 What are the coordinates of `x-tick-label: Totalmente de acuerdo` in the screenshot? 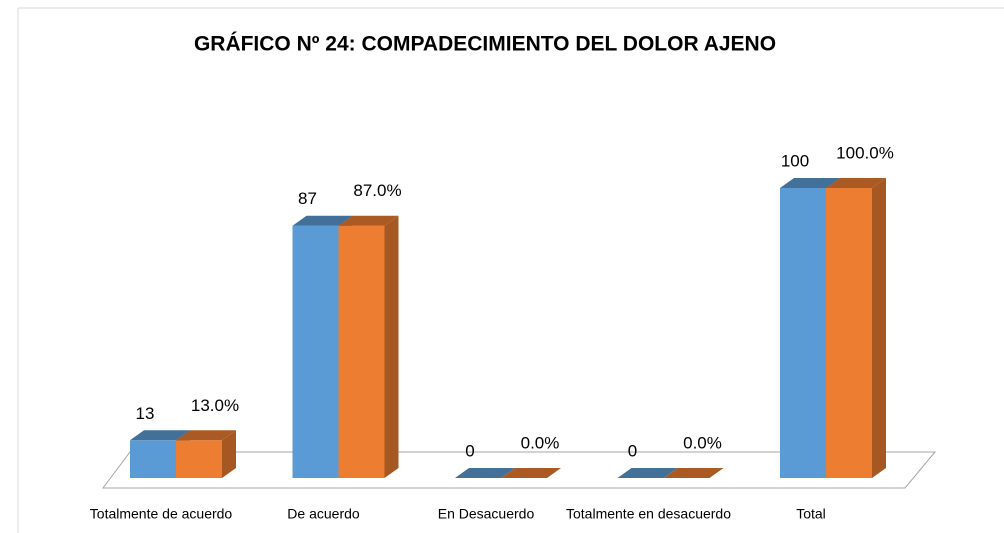 It's located at (161, 514).